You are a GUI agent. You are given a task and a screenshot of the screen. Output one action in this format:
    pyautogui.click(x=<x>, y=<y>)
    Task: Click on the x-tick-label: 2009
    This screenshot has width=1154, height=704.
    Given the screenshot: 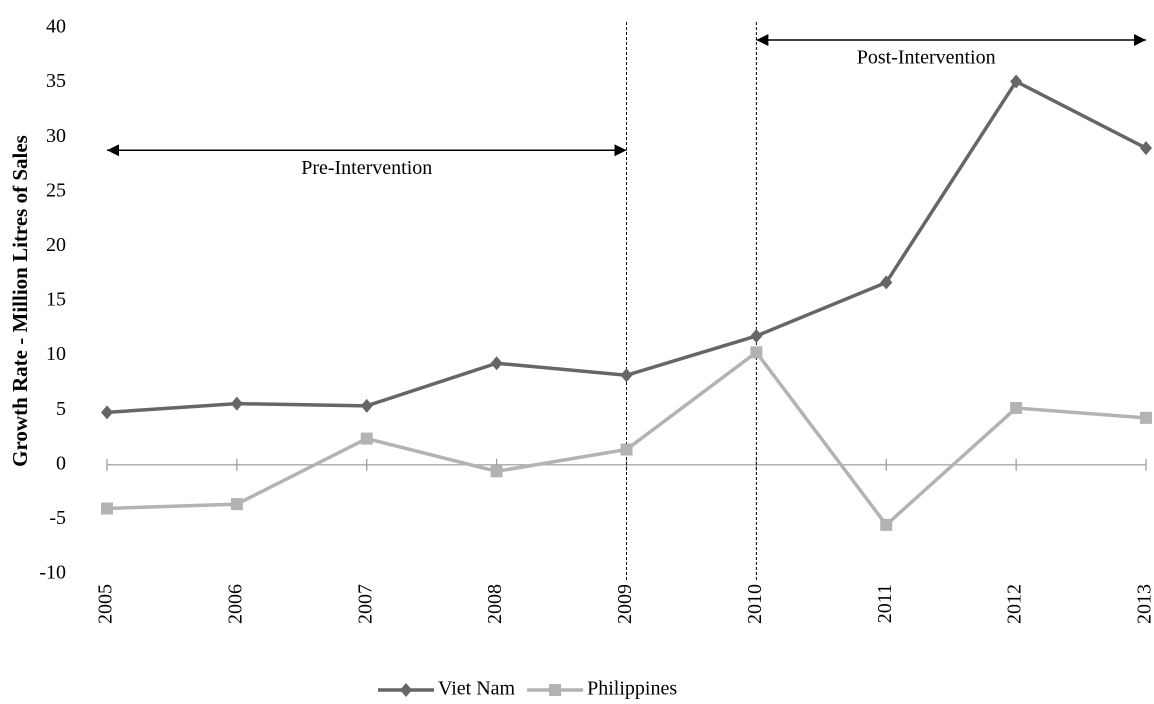 What is the action you would take?
    pyautogui.click(x=625, y=604)
    